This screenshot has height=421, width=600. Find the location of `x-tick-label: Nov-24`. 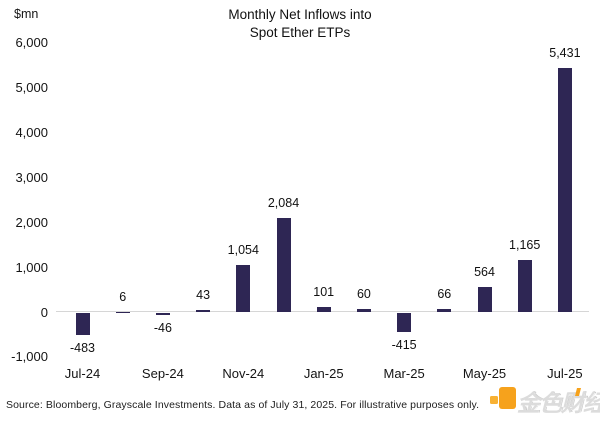

x-tick-label: Nov-24 is located at coordinates (243, 373).